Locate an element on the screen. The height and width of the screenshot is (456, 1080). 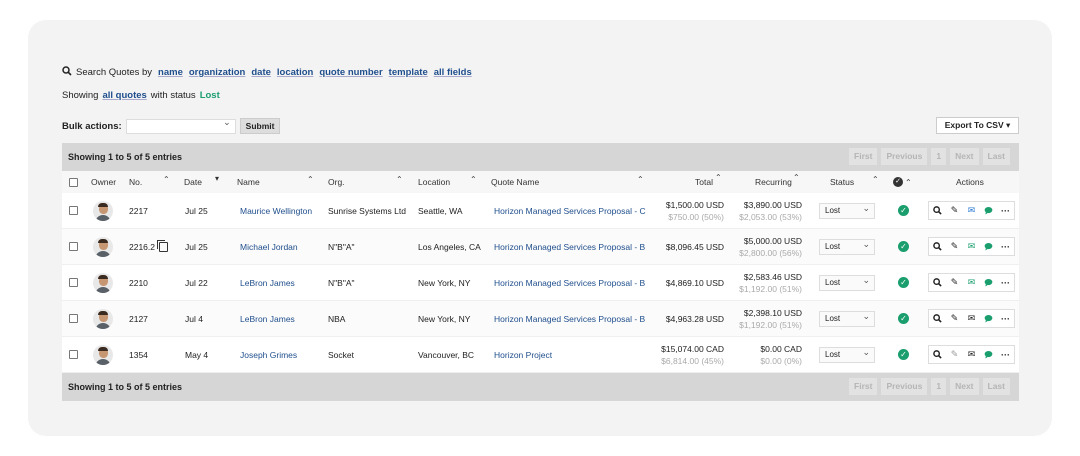
export-csv-button: Export To CSV ▾ is located at coordinates (977, 125).